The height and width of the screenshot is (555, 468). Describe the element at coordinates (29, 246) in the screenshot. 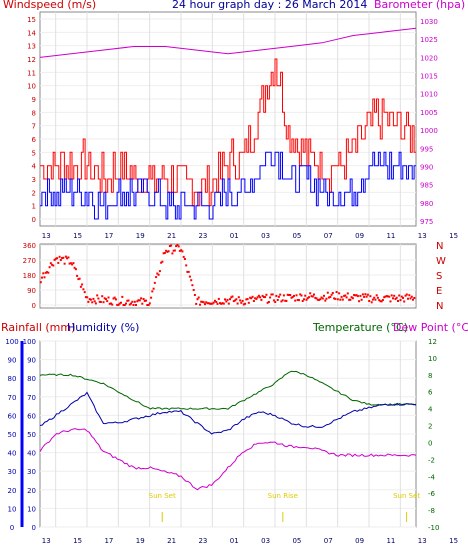

I see `direction-tick: 360` at that location.